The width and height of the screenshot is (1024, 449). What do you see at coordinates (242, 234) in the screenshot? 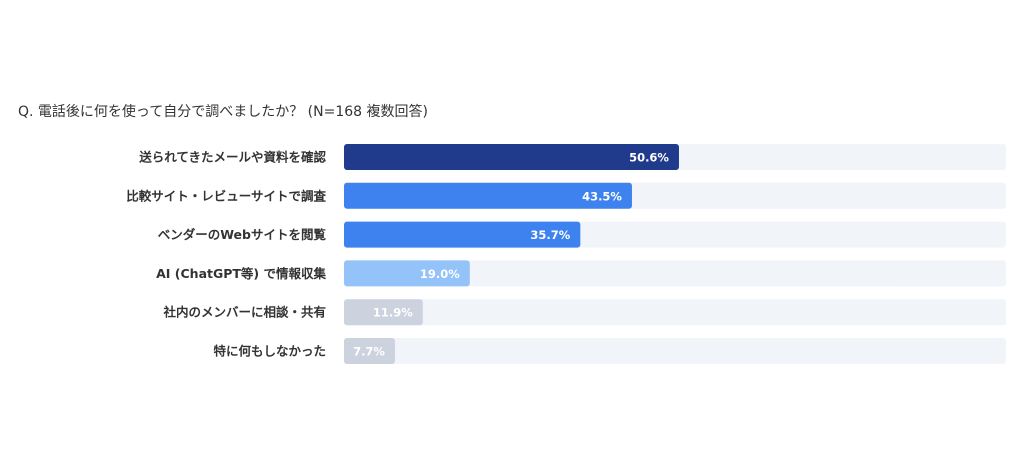
I see `category-label: ベンダーのWebサイトを閲覧` at bounding box center [242, 234].